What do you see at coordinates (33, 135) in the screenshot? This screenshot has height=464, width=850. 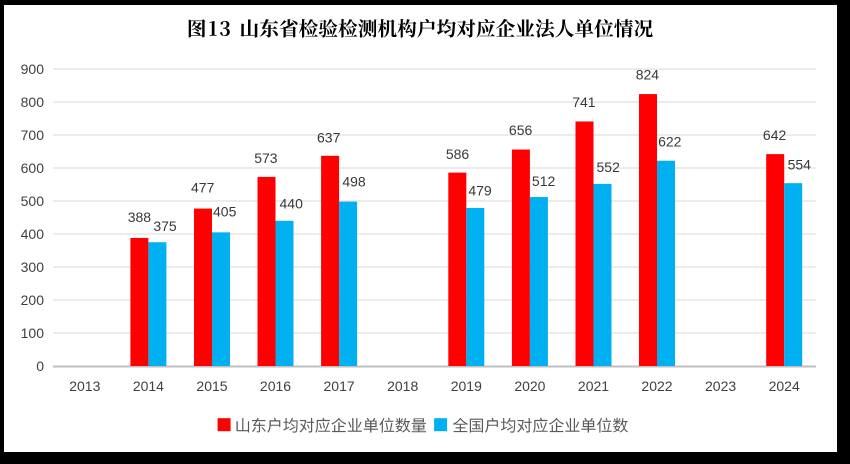 I see `svg-text: 700` at bounding box center [33, 135].